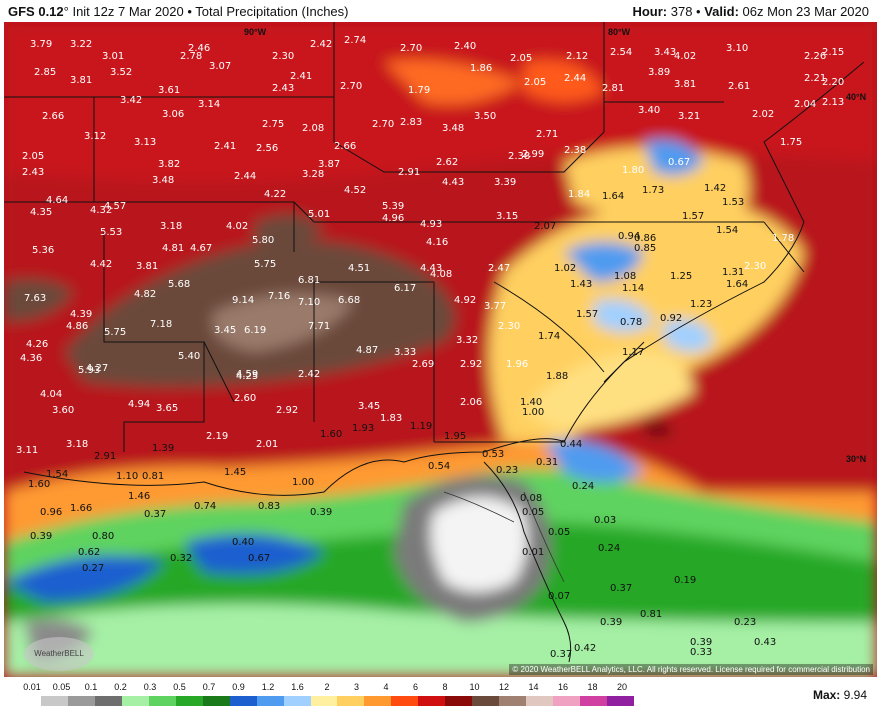  I want to click on precip-value-label: 3.65, so click(167, 408).